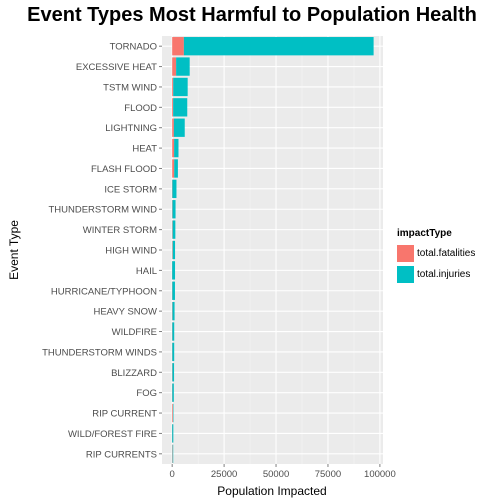 The width and height of the screenshot is (504, 504). What do you see at coordinates (444, 274) in the screenshot?
I see `legend-label-injuries: total.injuries` at bounding box center [444, 274].